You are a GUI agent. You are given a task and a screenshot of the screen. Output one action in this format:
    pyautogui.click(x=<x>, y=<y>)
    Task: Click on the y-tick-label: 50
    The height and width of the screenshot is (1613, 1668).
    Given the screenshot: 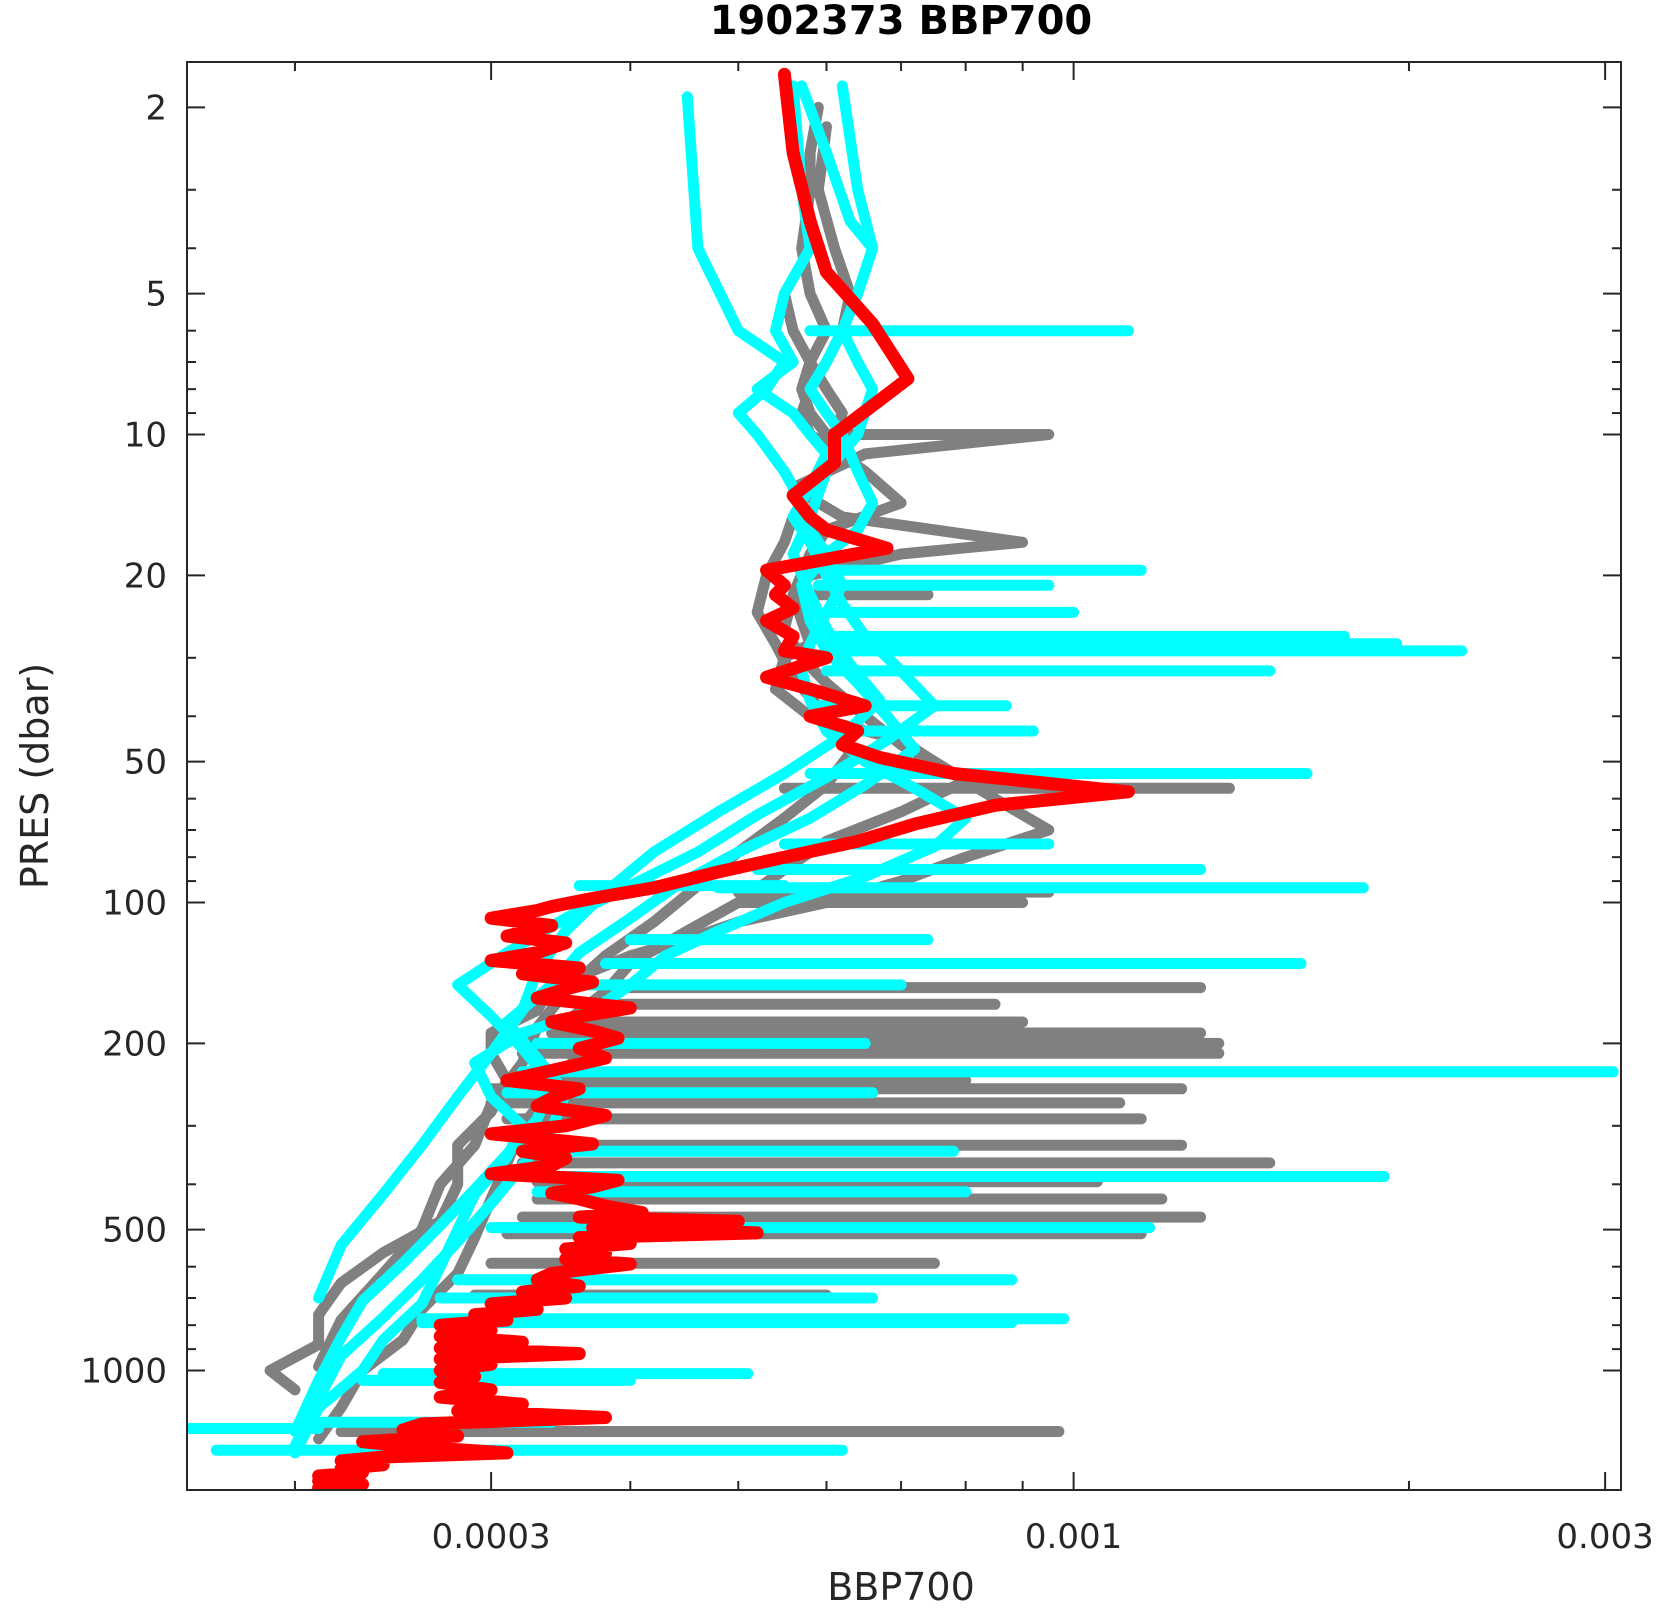 What is the action you would take?
    pyautogui.click(x=145, y=763)
    